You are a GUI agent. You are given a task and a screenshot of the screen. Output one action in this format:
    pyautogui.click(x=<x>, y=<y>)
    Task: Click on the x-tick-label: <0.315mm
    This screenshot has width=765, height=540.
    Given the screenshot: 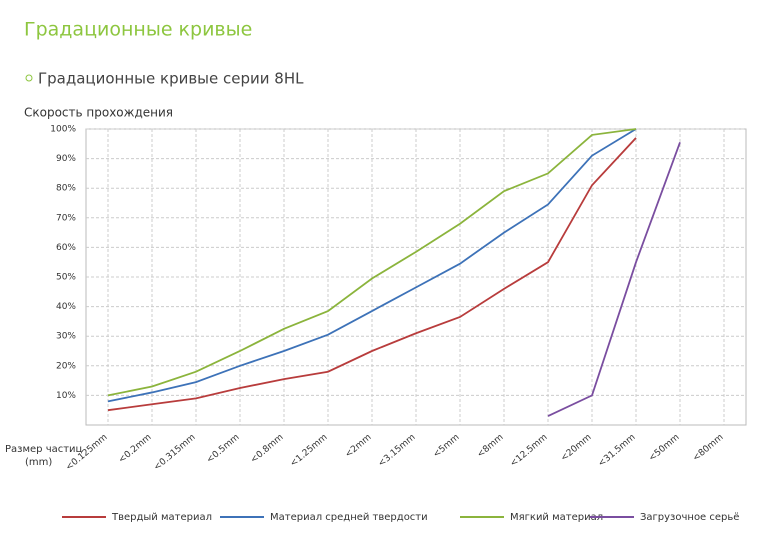 What is the action you would take?
    pyautogui.click(x=174, y=453)
    